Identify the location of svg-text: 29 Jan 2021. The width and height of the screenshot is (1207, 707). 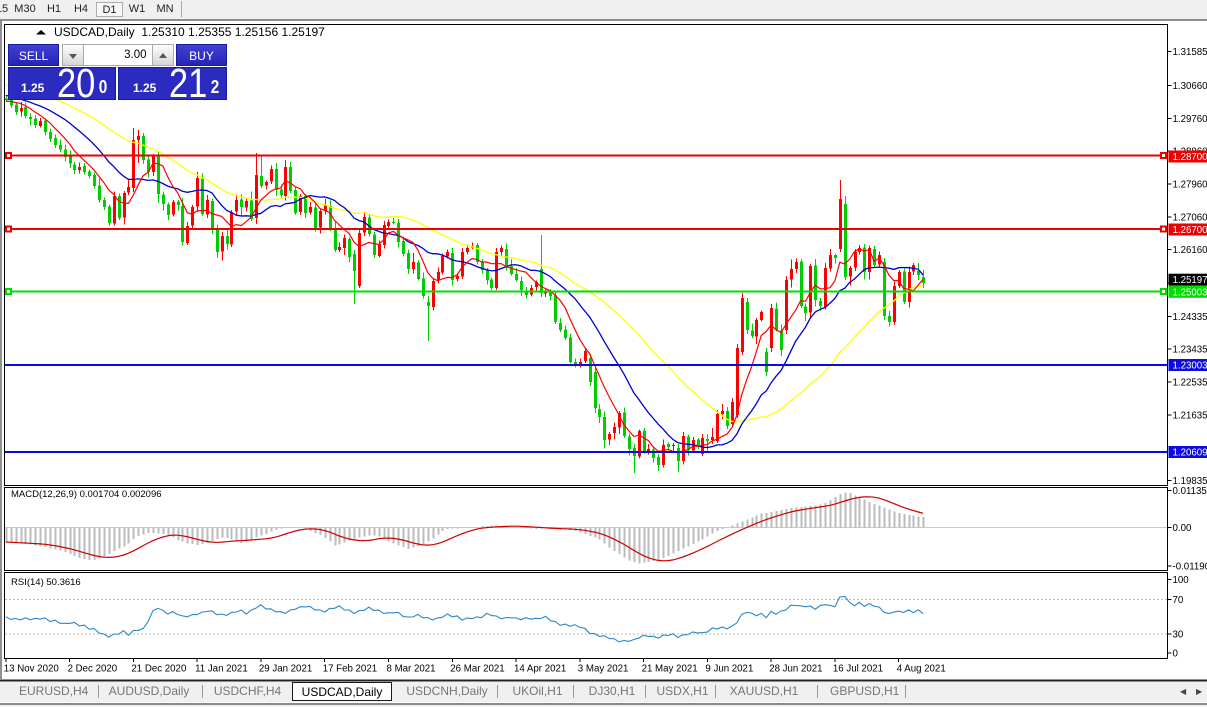
(285, 669).